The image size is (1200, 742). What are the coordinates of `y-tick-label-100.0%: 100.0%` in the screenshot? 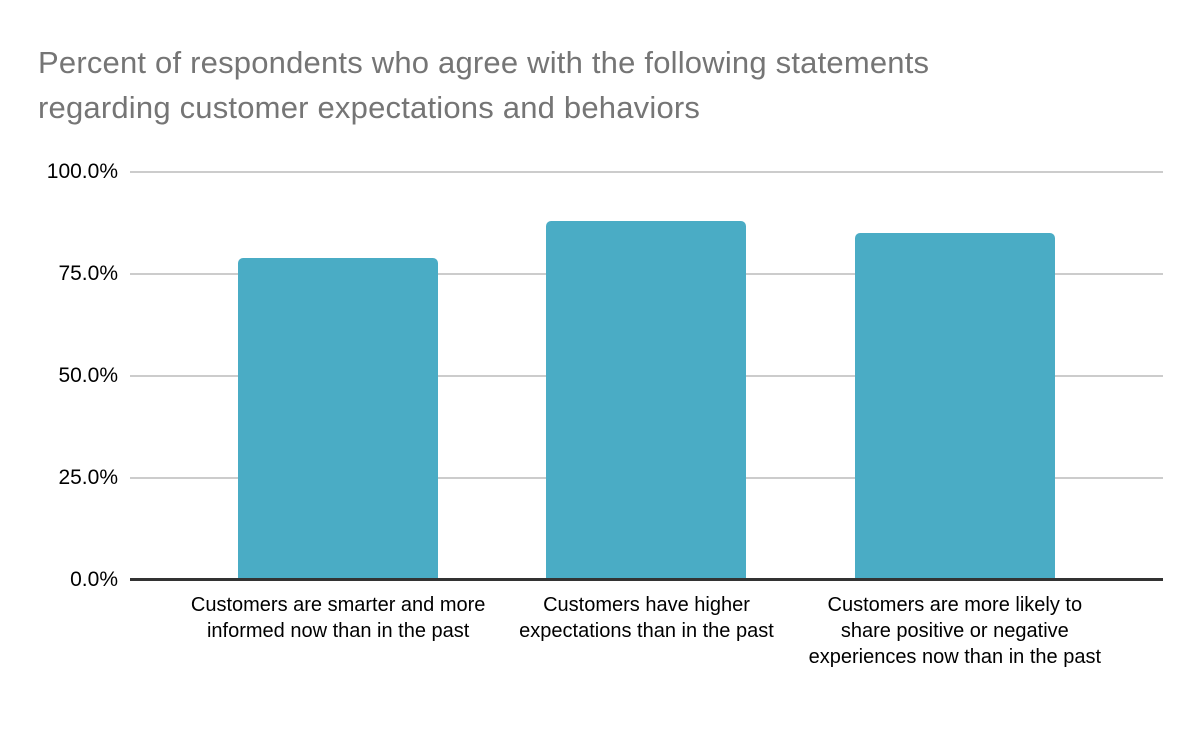 It's located at (82, 171).